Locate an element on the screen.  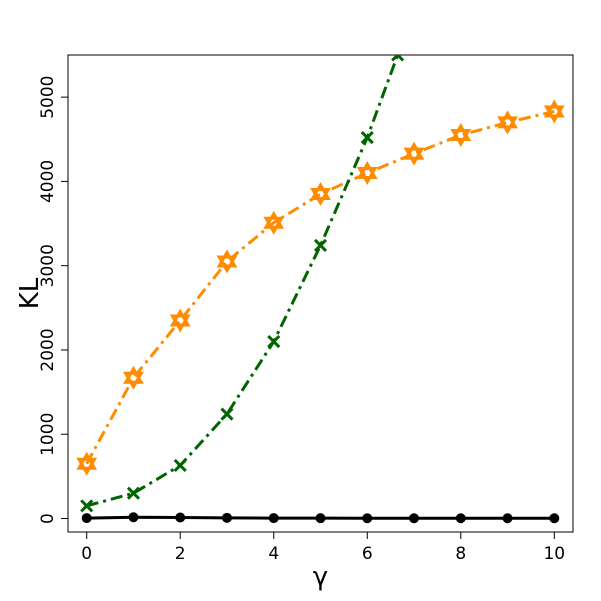
x-axis: 0 2 4 6 8 10 is located at coordinates (323, 547).